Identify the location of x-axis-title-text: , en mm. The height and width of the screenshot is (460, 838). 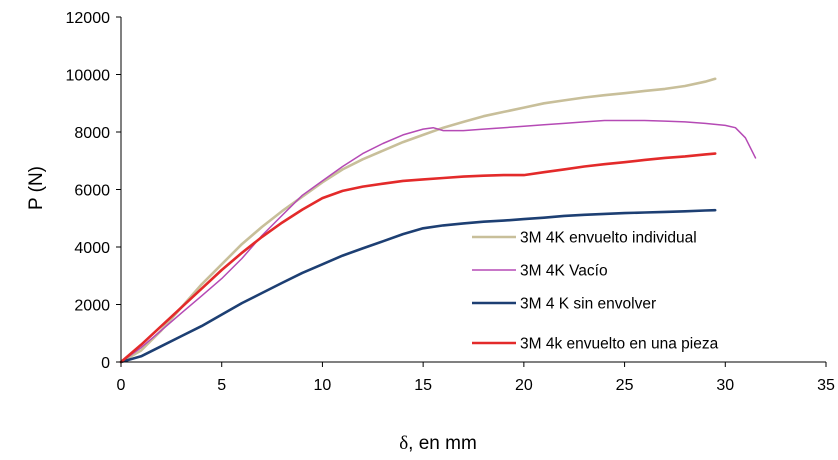
(442, 443).